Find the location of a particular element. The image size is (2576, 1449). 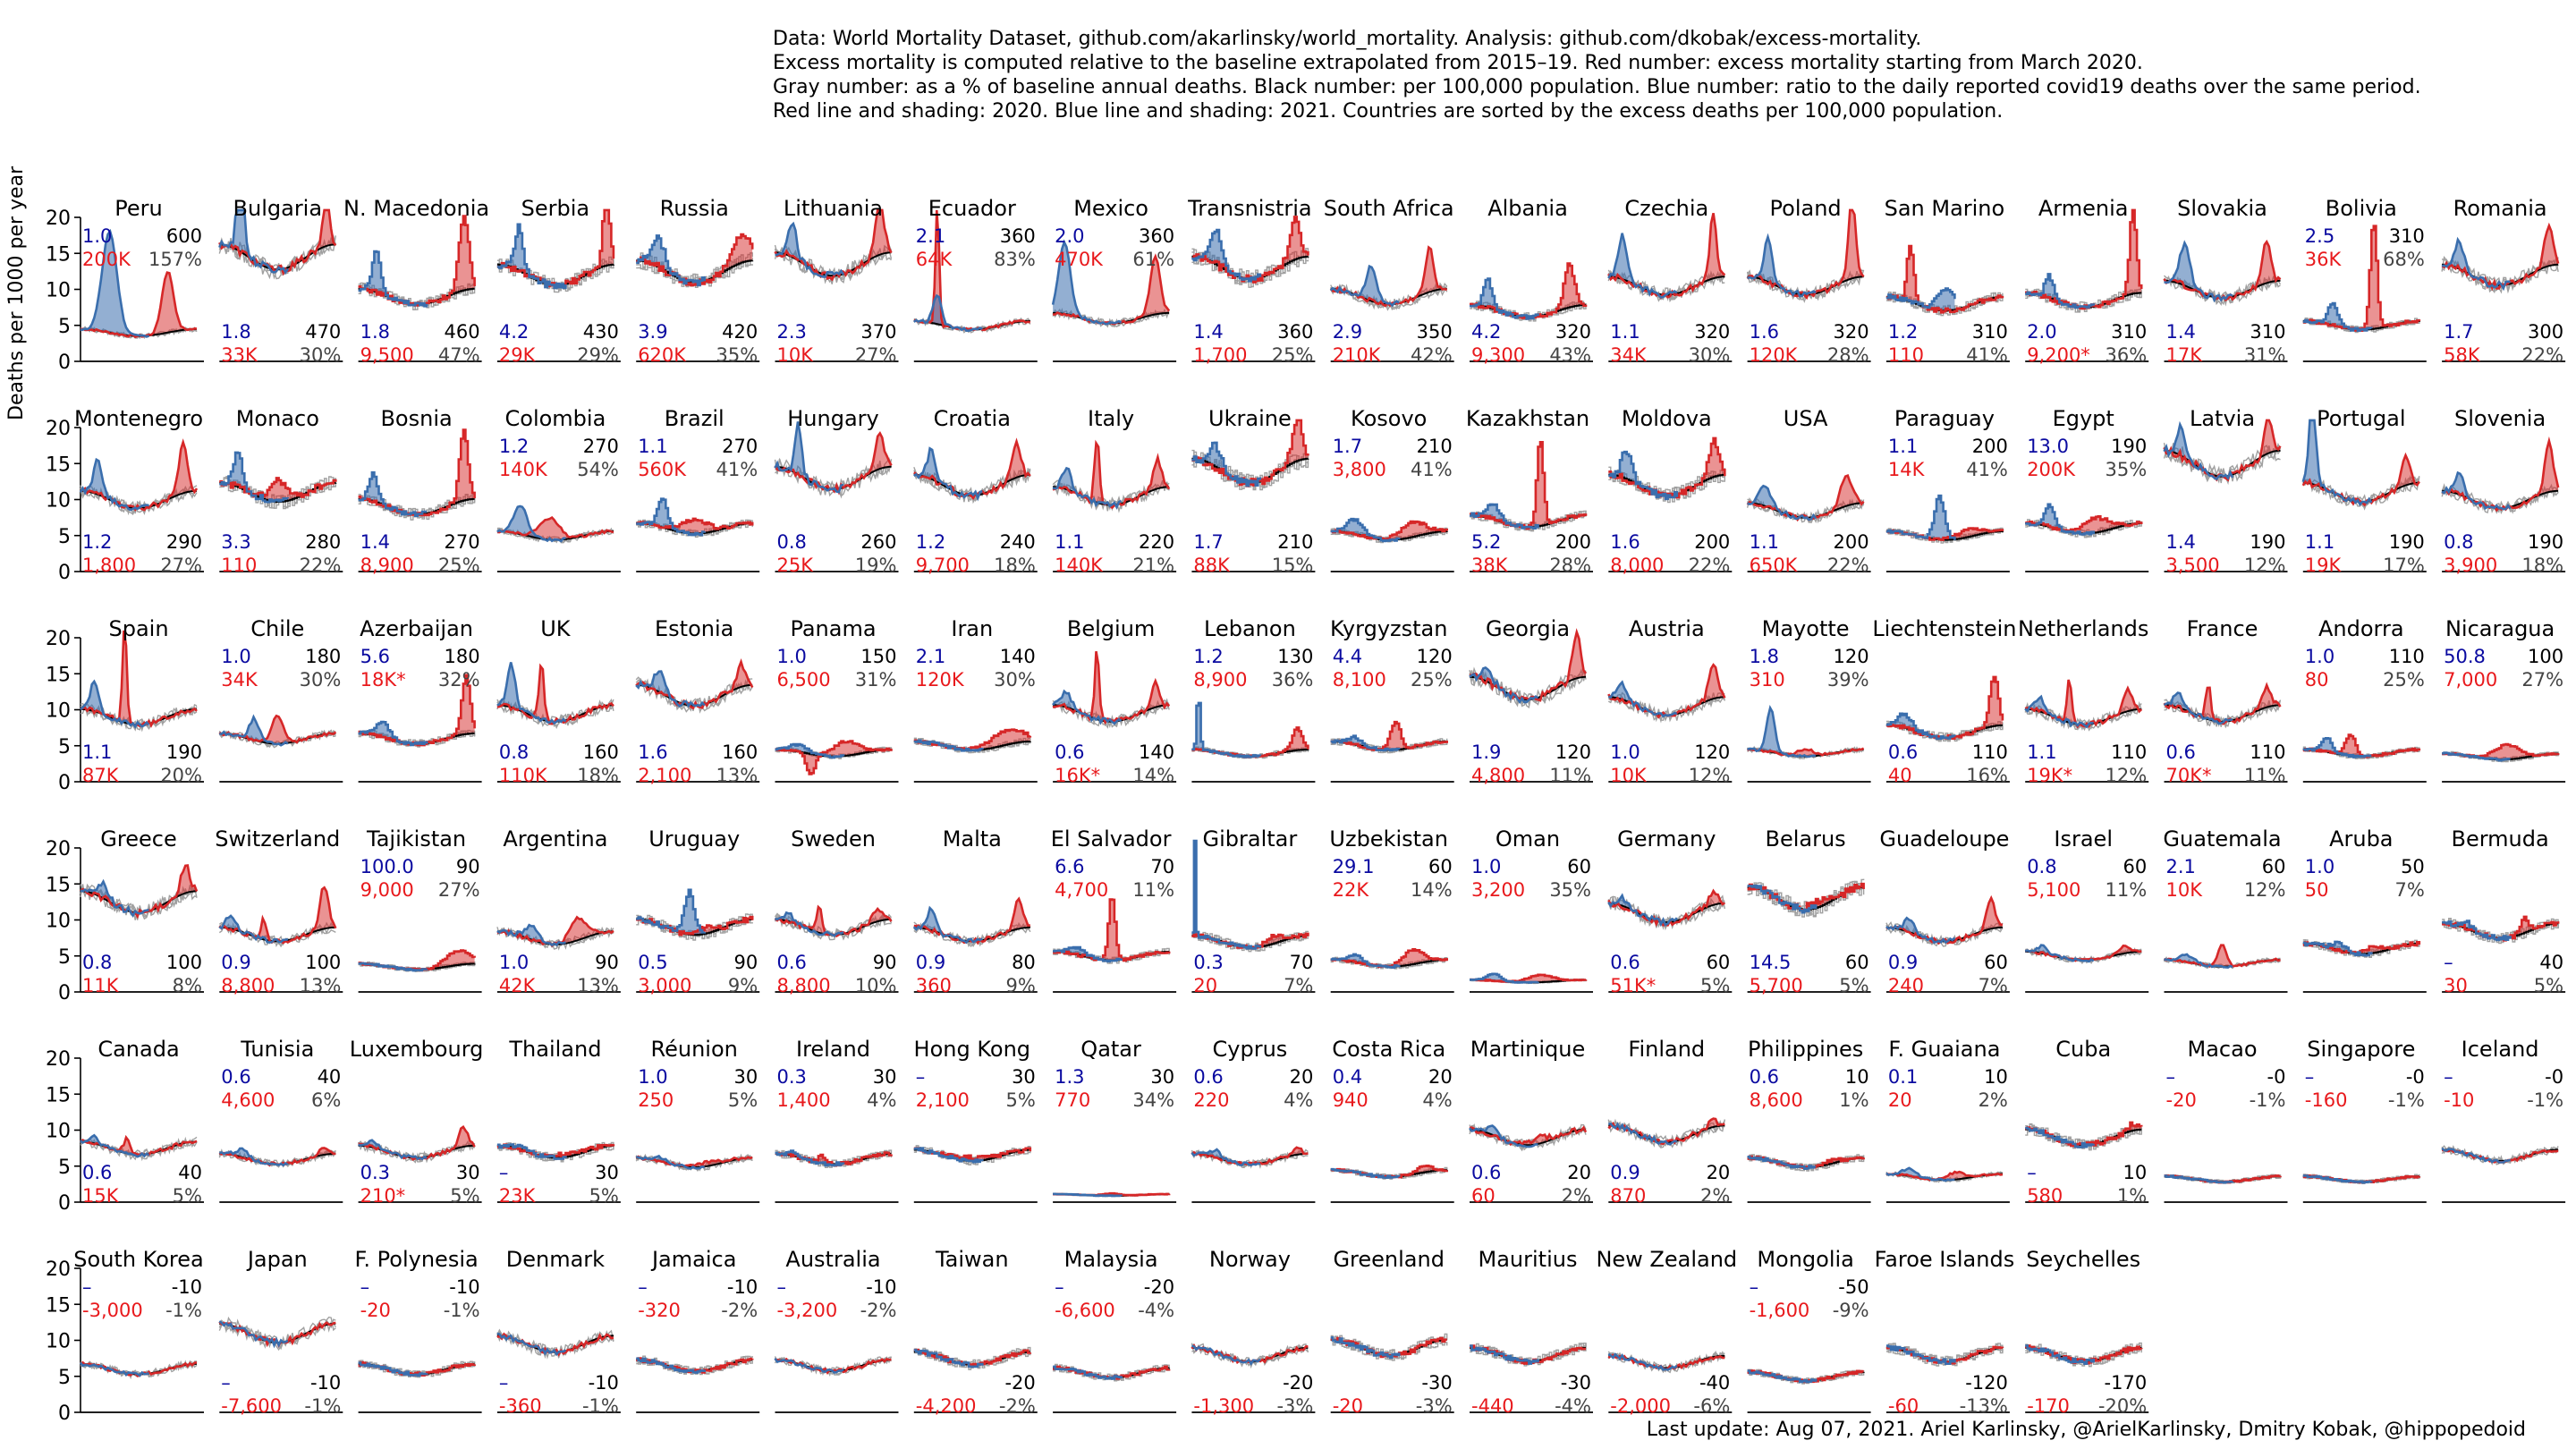

excess-deaths-value: -170 is located at coordinates (2048, 1406).